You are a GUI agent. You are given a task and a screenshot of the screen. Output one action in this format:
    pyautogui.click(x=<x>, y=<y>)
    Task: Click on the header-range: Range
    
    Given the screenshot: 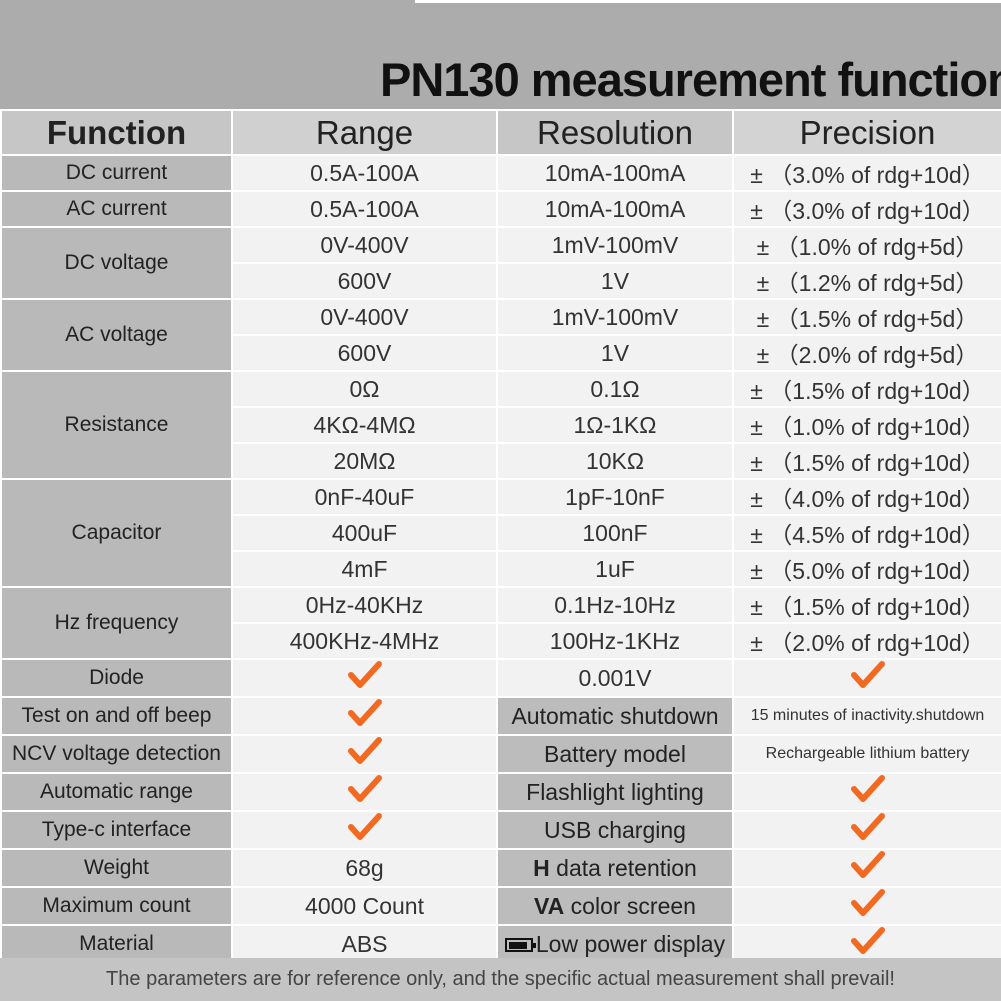 What is the action you would take?
    pyautogui.click(x=364, y=132)
    